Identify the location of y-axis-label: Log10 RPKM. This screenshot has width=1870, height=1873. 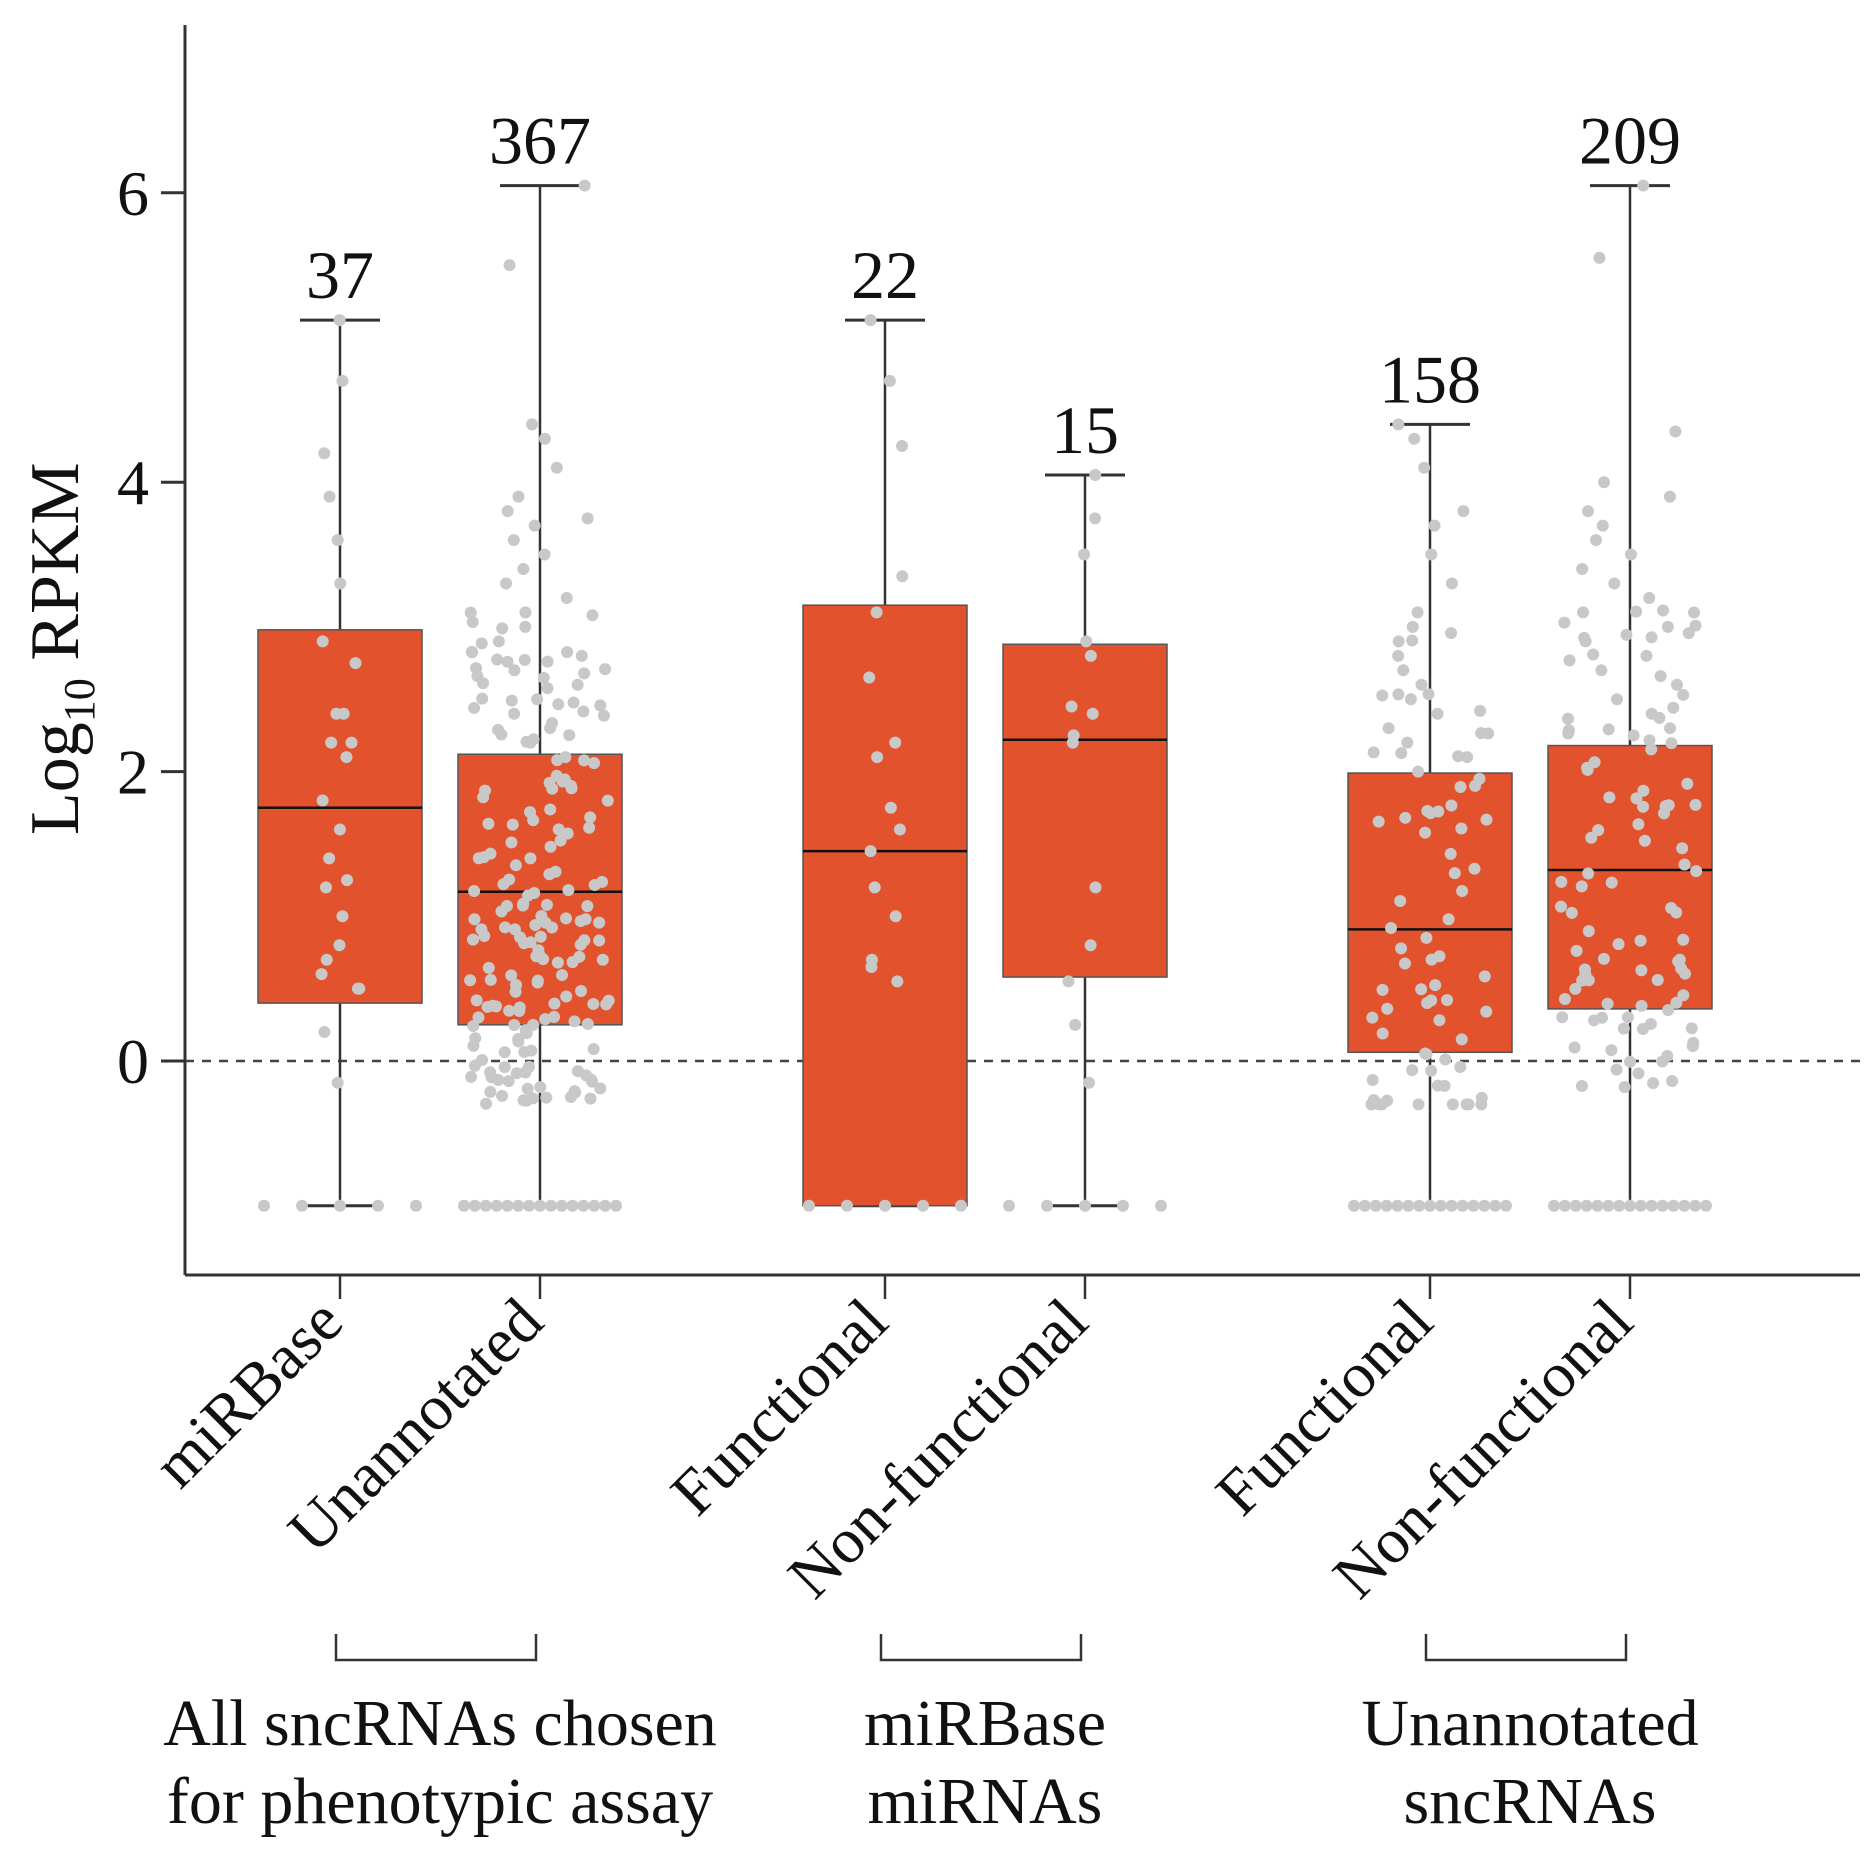
(60, 648).